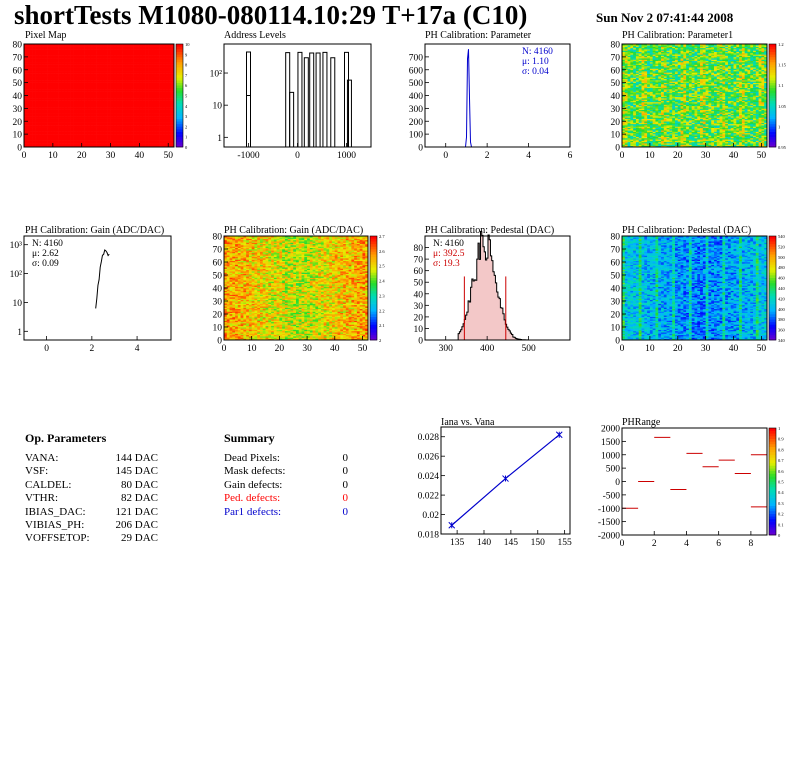 The image size is (796, 772). I want to click on param-value: 0, so click(346, 498).